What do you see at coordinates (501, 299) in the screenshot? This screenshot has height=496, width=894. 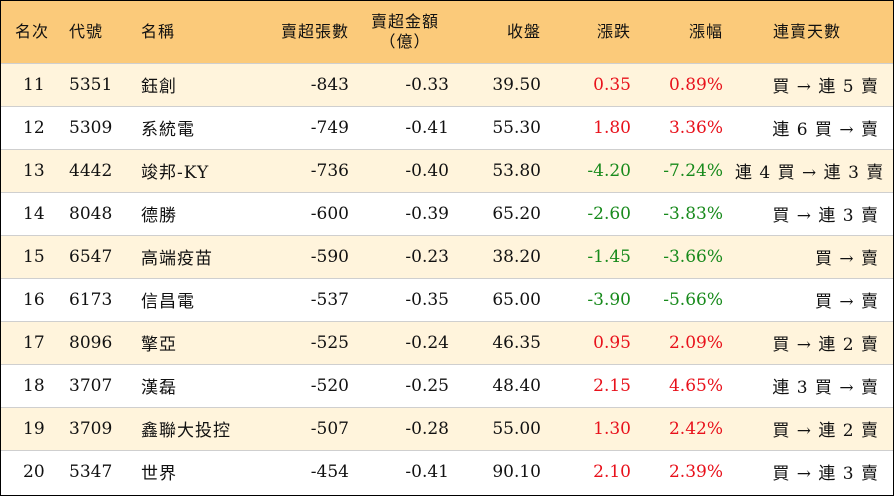 I see `cell-close: 65.00` at bounding box center [501, 299].